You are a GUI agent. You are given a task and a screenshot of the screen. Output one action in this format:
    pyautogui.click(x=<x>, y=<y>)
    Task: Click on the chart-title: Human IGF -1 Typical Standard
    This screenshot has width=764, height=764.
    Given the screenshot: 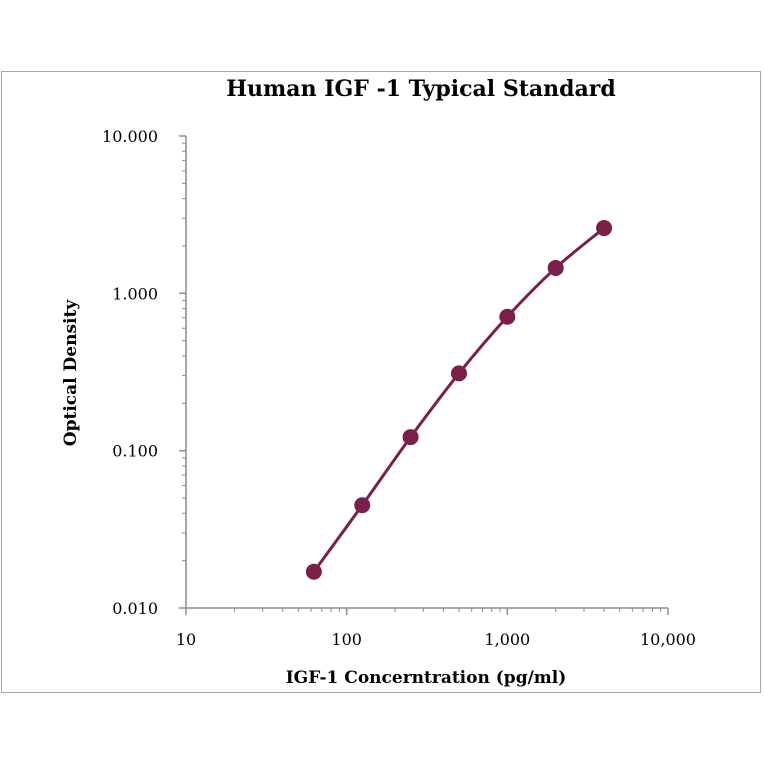 What is the action you would take?
    pyautogui.click(x=420, y=89)
    